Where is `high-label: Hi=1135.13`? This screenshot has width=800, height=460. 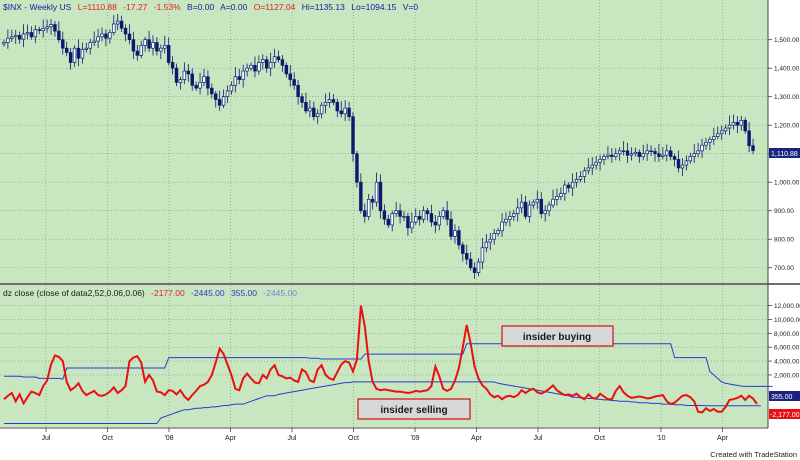
high-label: Hi=1135.13 is located at coordinates (323, 7).